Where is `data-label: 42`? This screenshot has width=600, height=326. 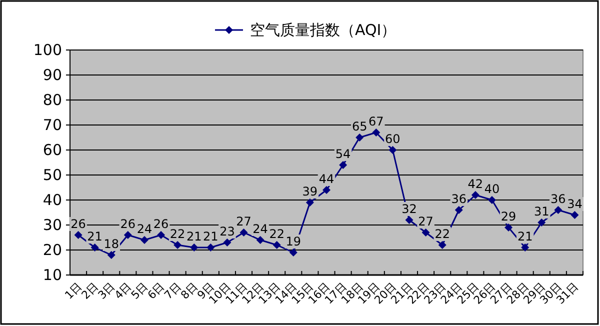 data-label: 42 is located at coordinates (476, 184).